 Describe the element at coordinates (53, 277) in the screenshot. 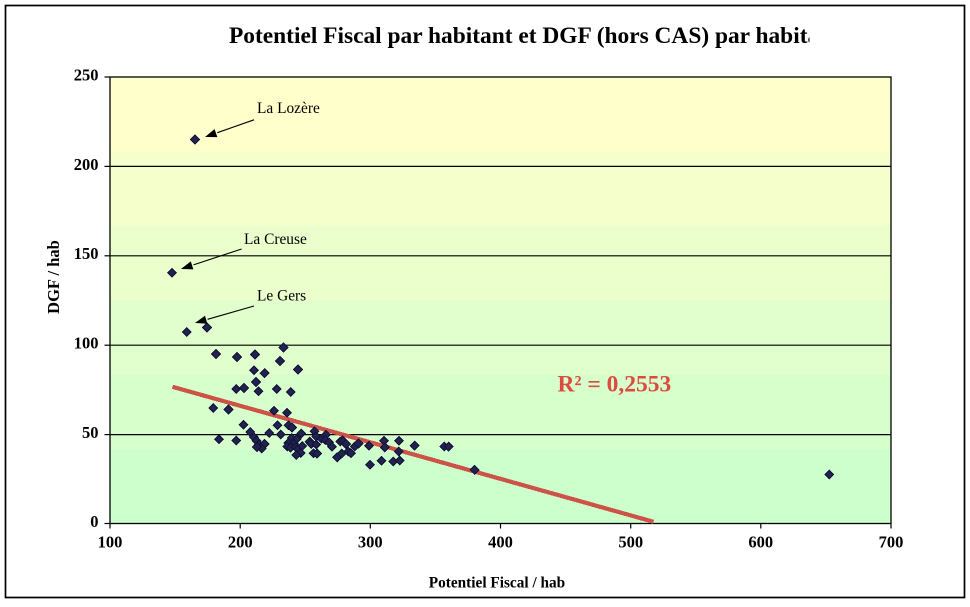

I see `svg-text: DGF / hab` at that location.